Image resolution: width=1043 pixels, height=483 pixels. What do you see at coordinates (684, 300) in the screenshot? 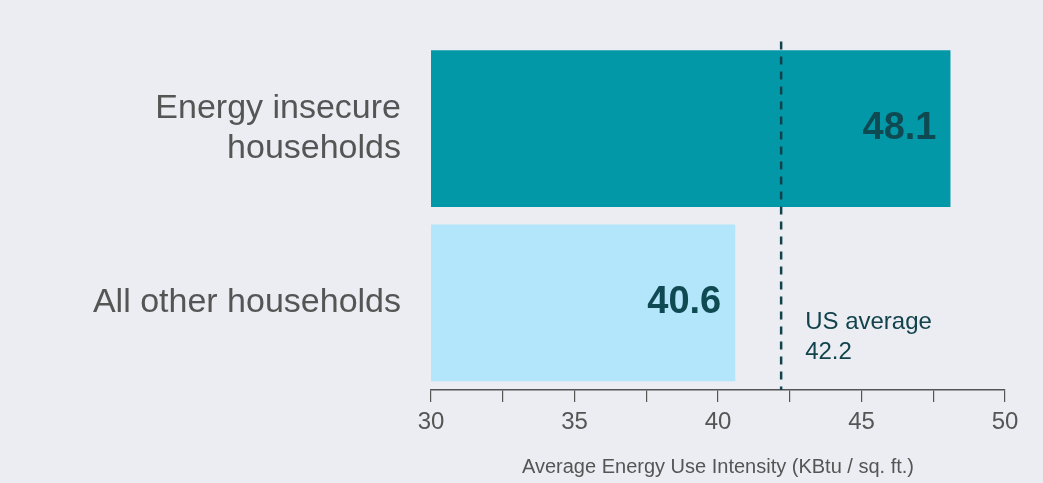
I see `data-label: 40.6` at bounding box center [684, 300].